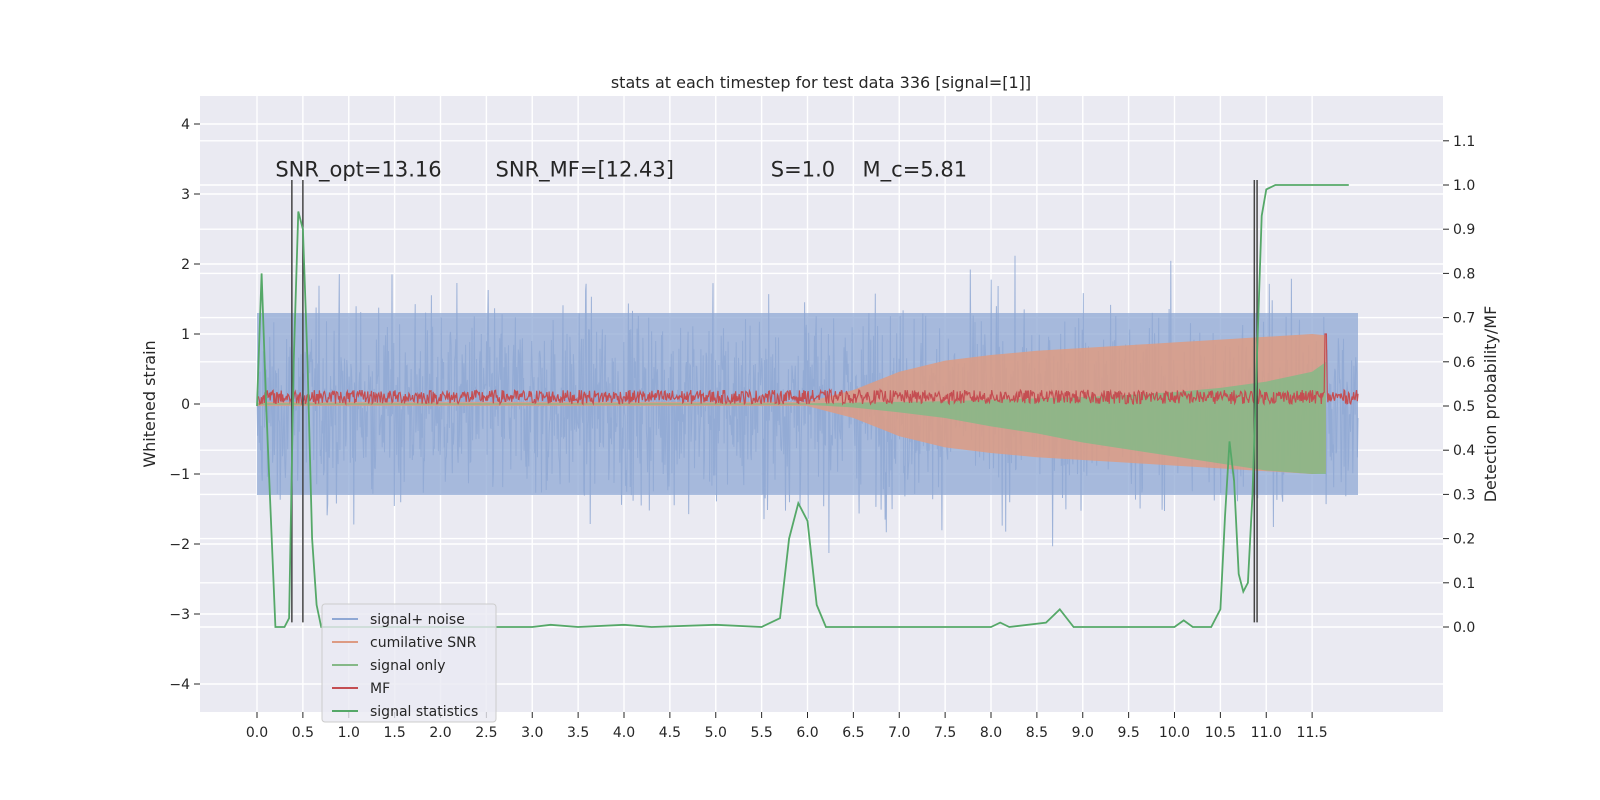 The height and width of the screenshot is (800, 1600). Describe the element at coordinates (945, 733) in the screenshot. I see `x-tick-label: 7.5` at that location.